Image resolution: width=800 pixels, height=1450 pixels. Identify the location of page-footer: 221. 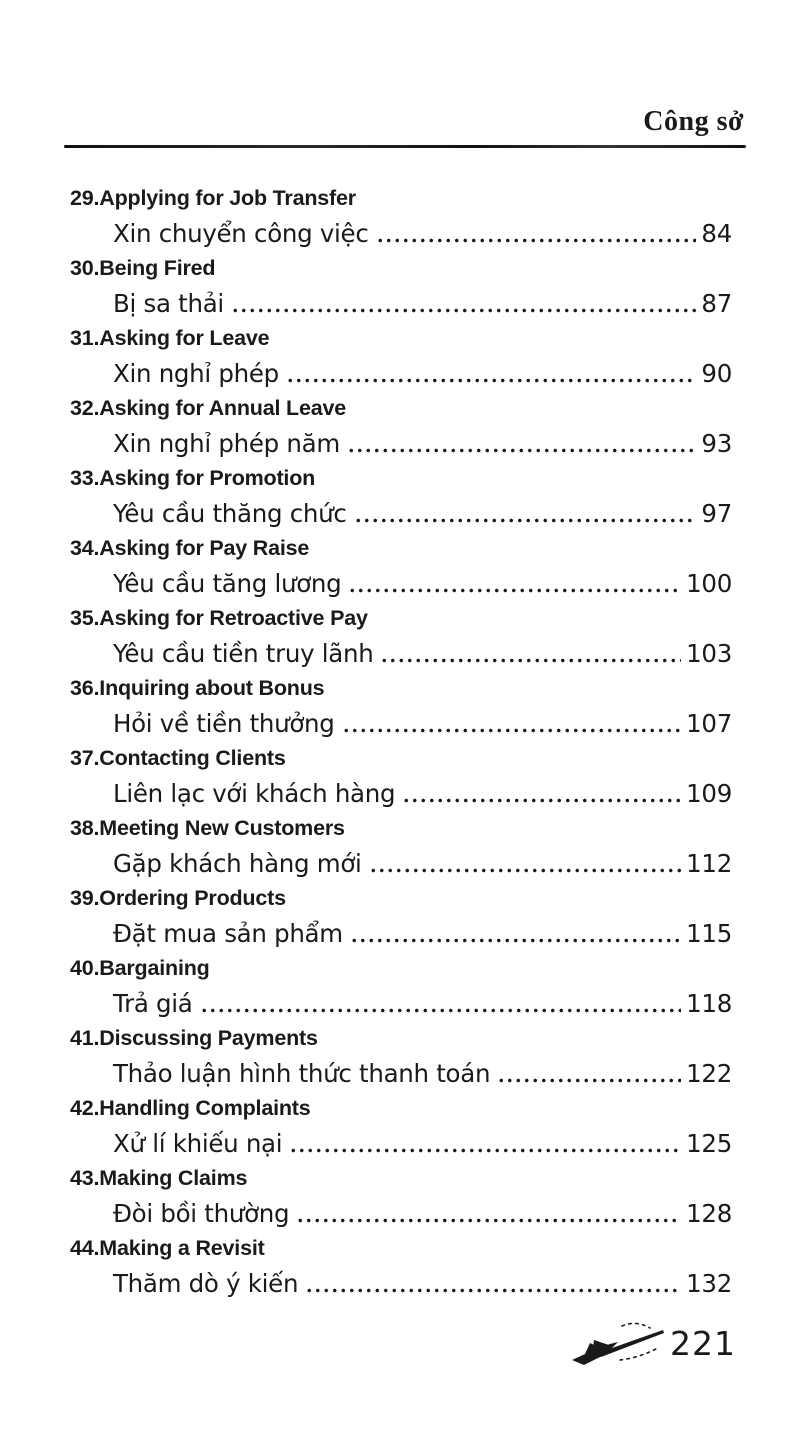
(653, 1343).